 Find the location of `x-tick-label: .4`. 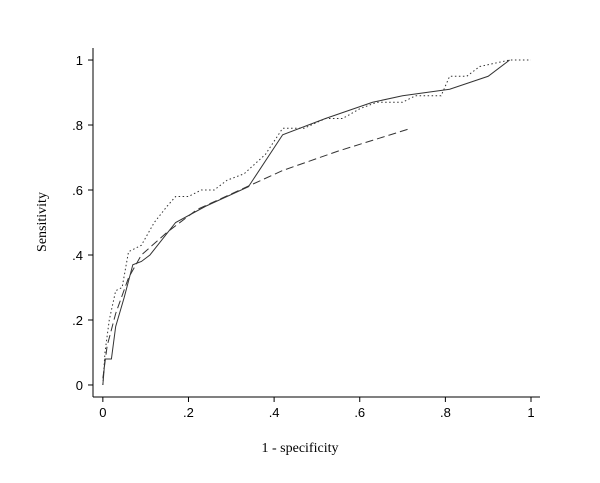

x-tick-label: .4 is located at coordinates (274, 412).